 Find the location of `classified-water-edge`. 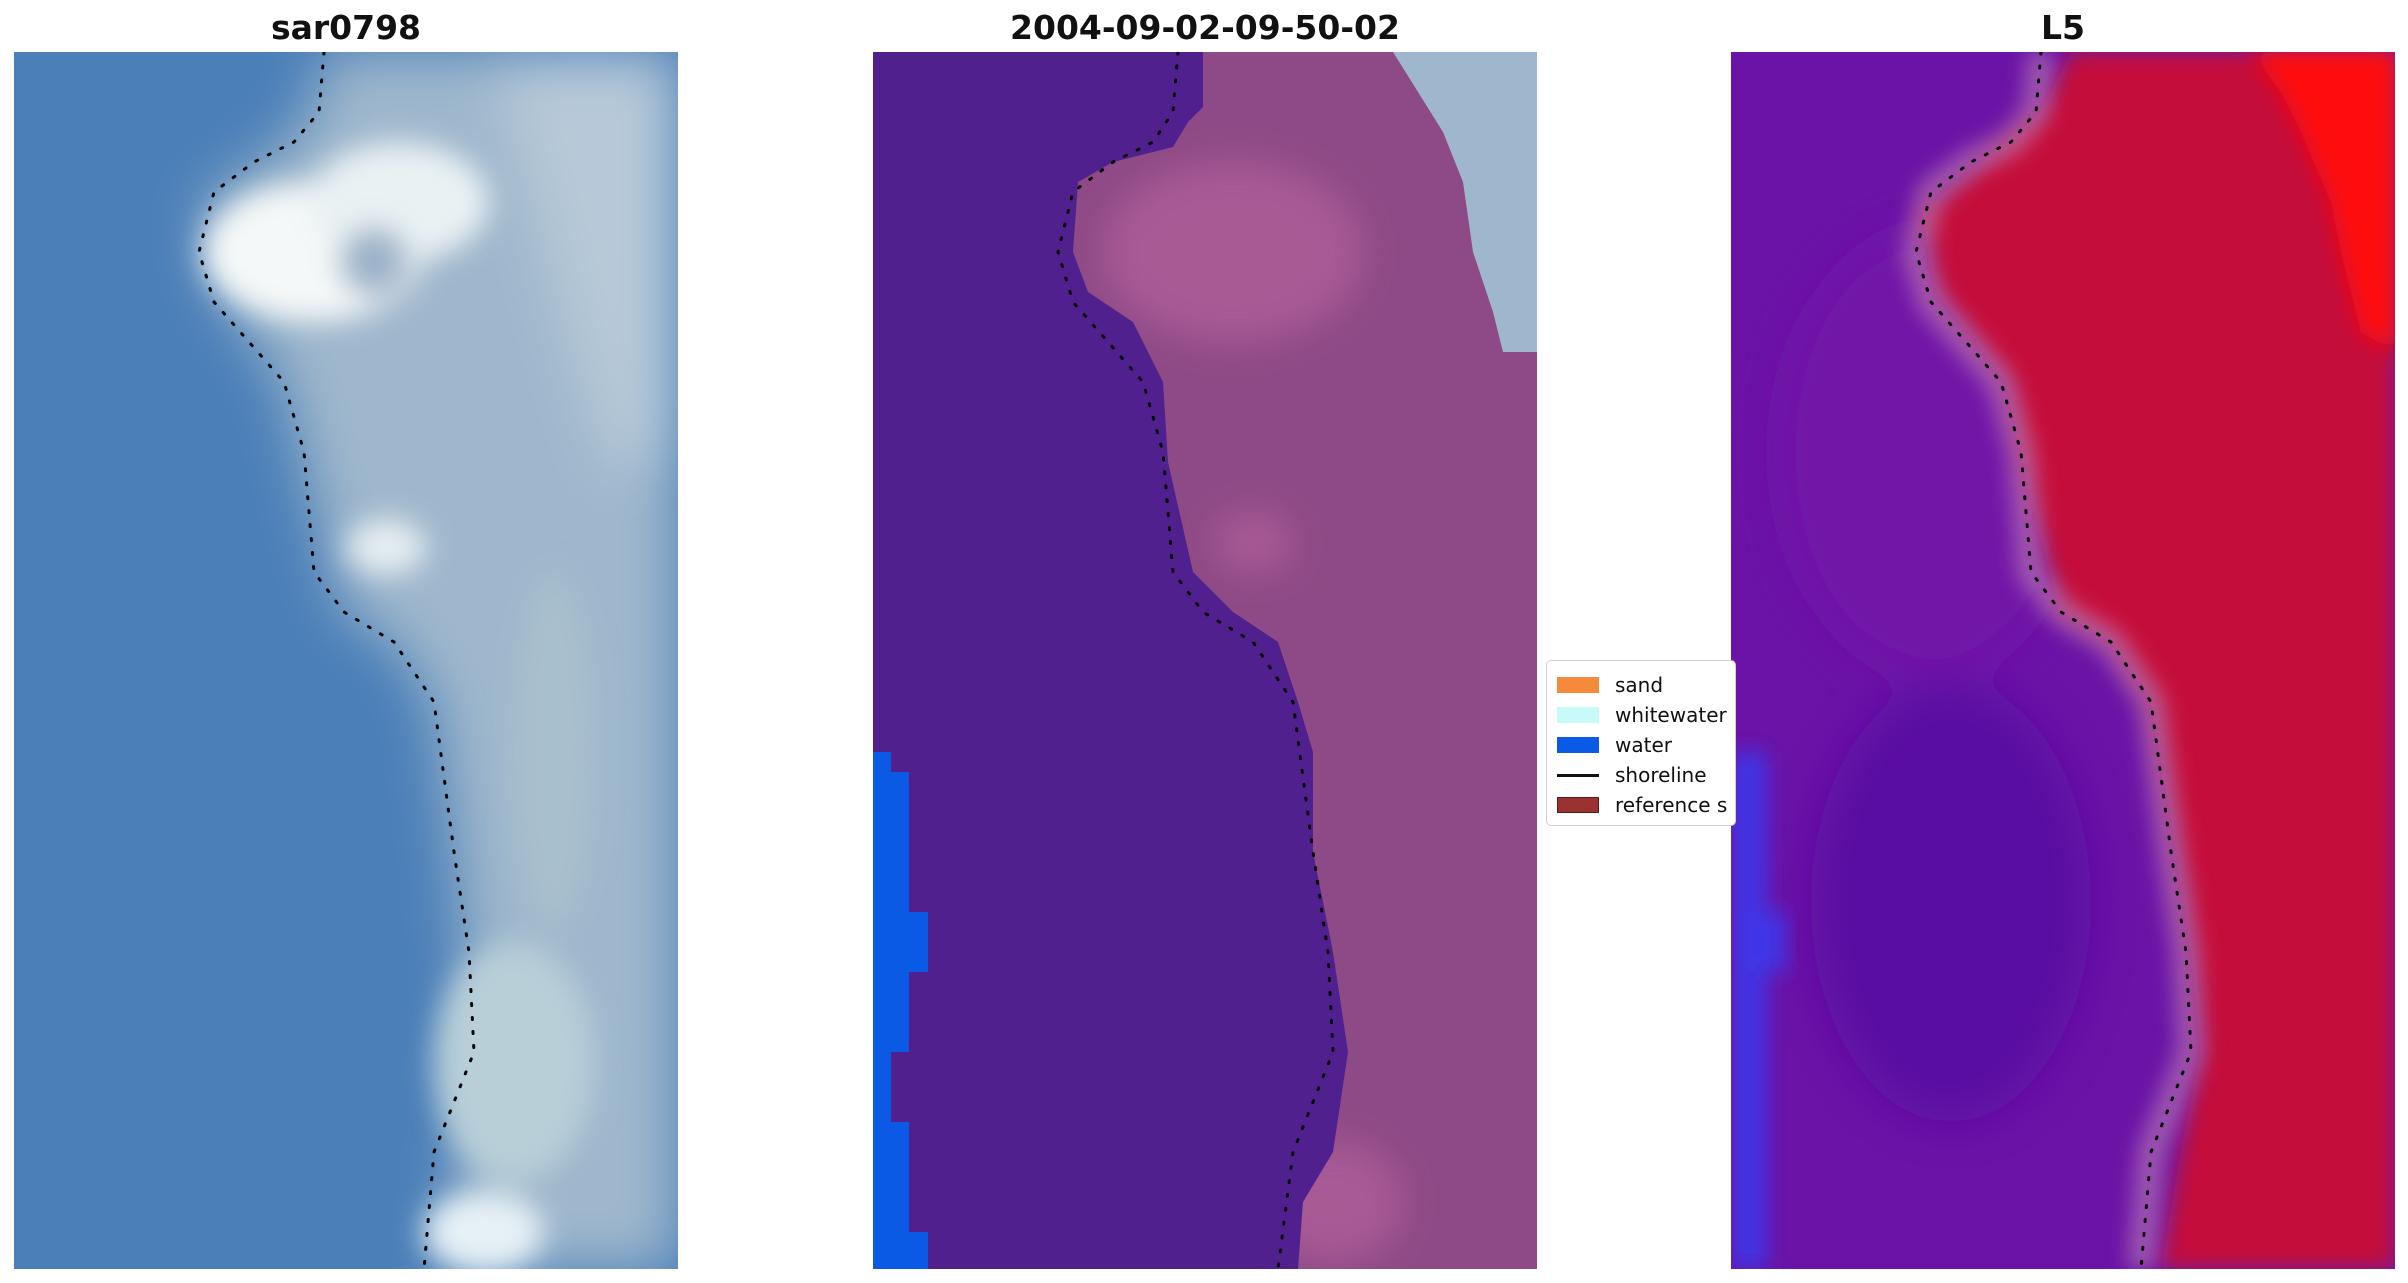

classified-water-edge is located at coordinates (900, 1010).